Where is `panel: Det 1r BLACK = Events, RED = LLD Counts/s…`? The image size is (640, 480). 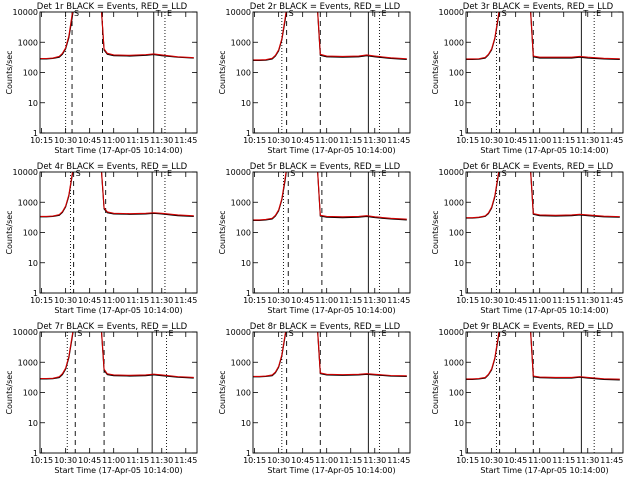
panel: Det 1r BLACK = Events, RED = LLD Counts/s… is located at coordinates (101, 78).